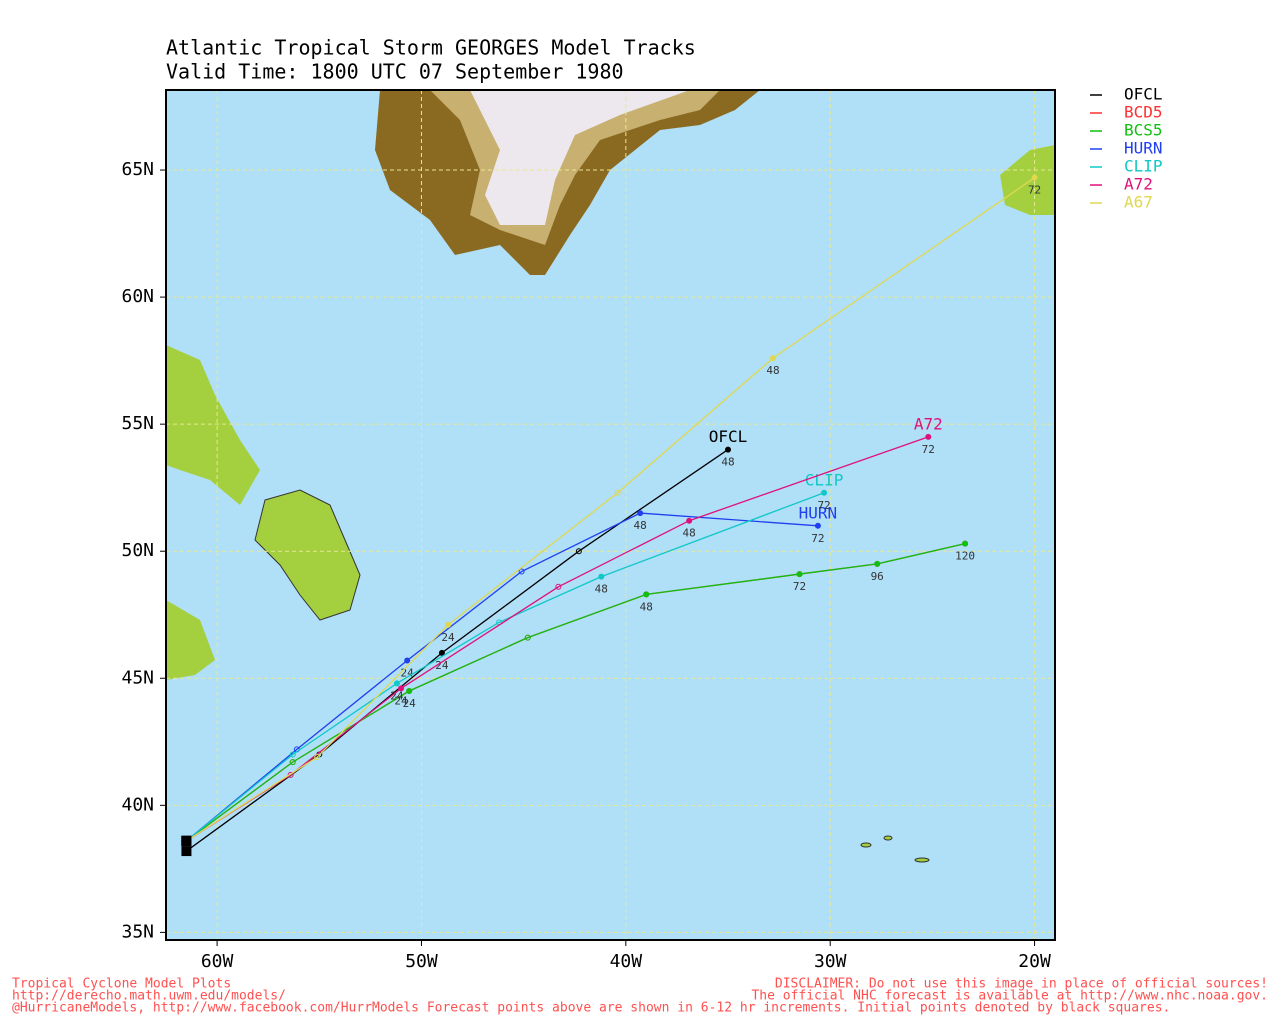 The width and height of the screenshot is (1280, 1028). Describe the element at coordinates (1138, 184) in the screenshot. I see `legend-label: A72` at that location.